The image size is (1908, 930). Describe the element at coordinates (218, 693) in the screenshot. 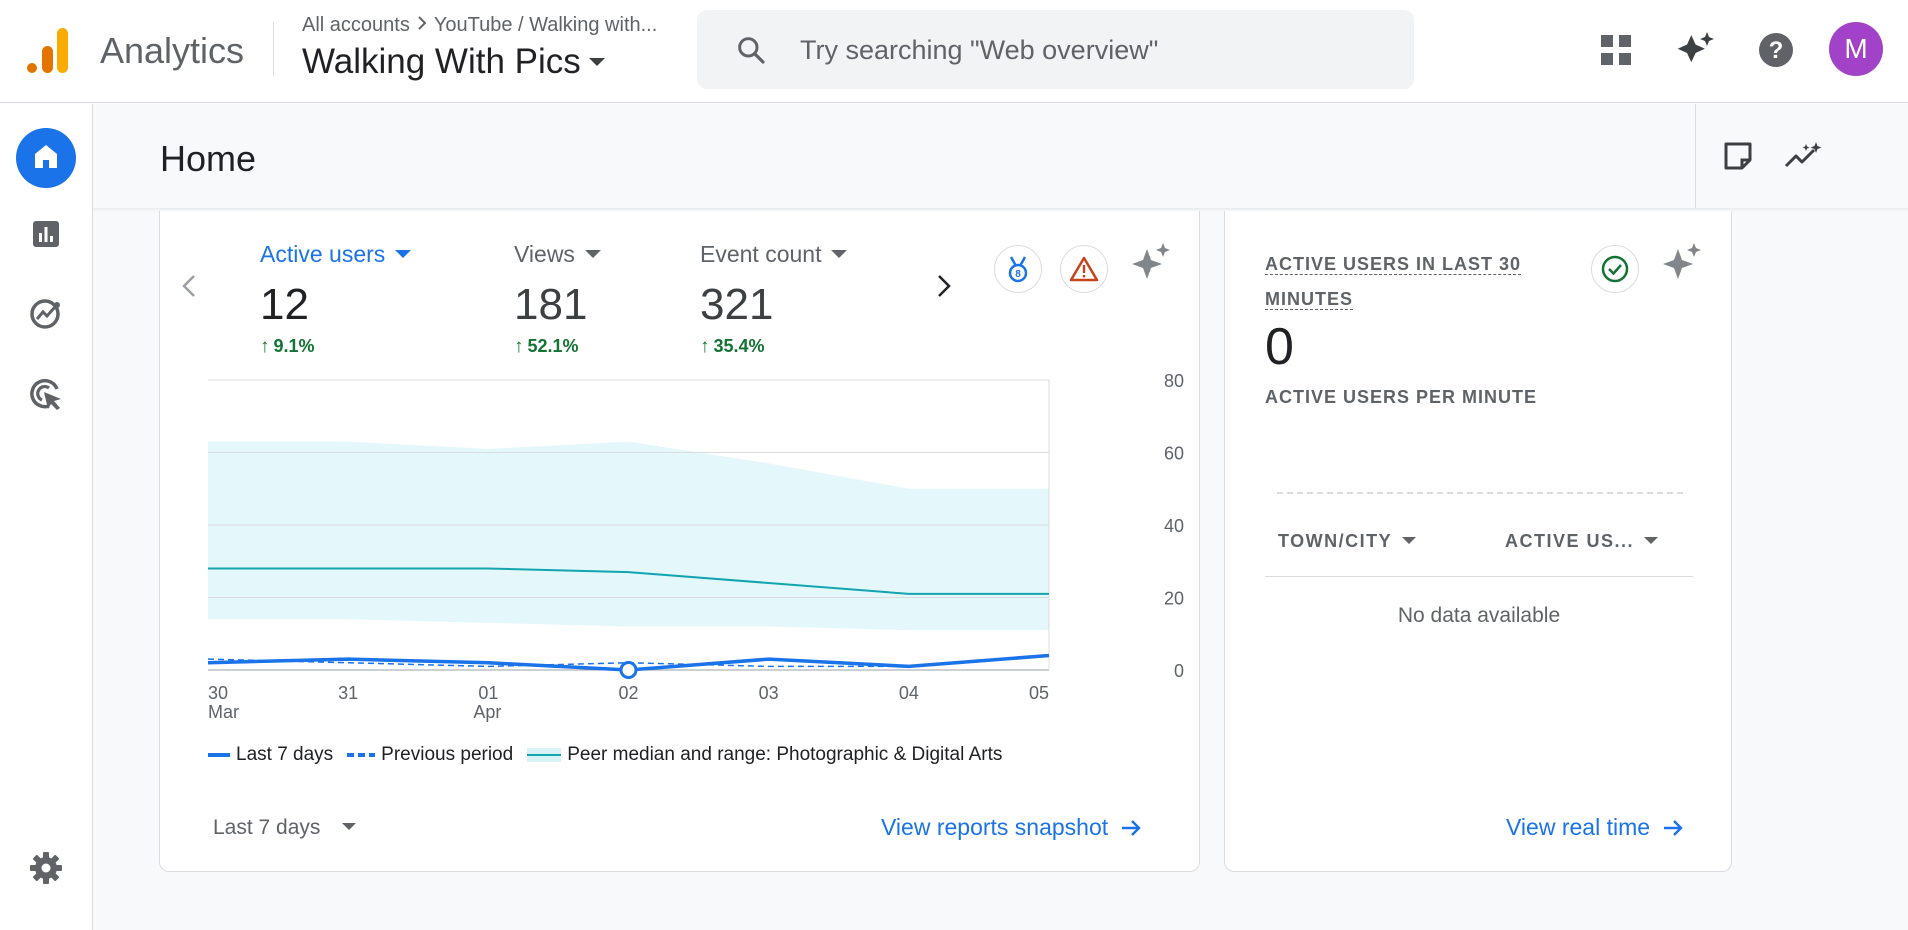

I see `x-tick-label: 30` at that location.